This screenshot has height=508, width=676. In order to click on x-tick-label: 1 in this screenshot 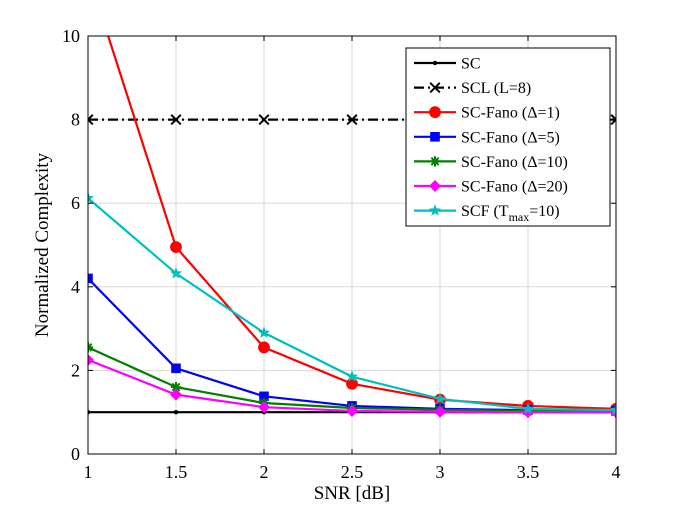, I will do `click(88, 472)`.